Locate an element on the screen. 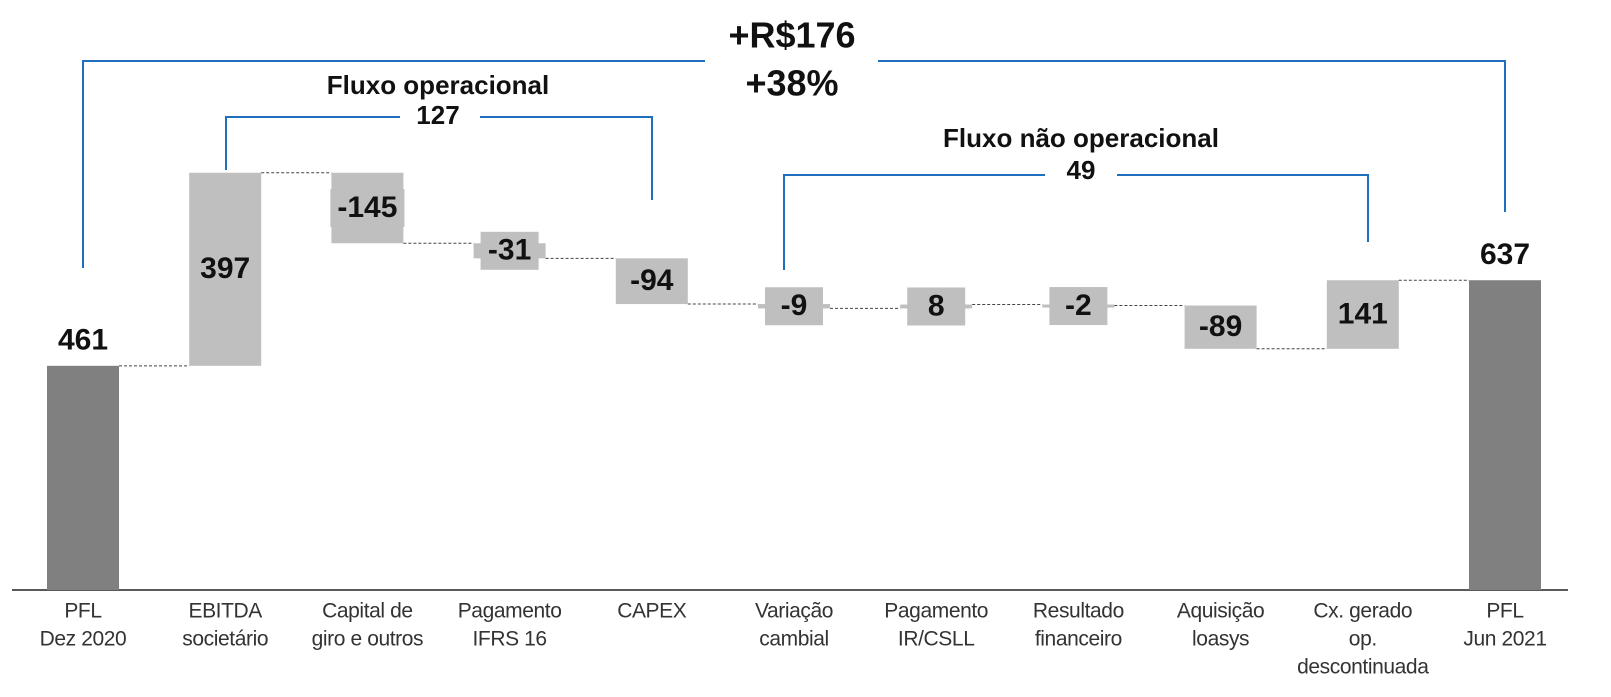 This screenshot has width=1611, height=697. bracket-label: Fluxo operacional is located at coordinates (438, 85).